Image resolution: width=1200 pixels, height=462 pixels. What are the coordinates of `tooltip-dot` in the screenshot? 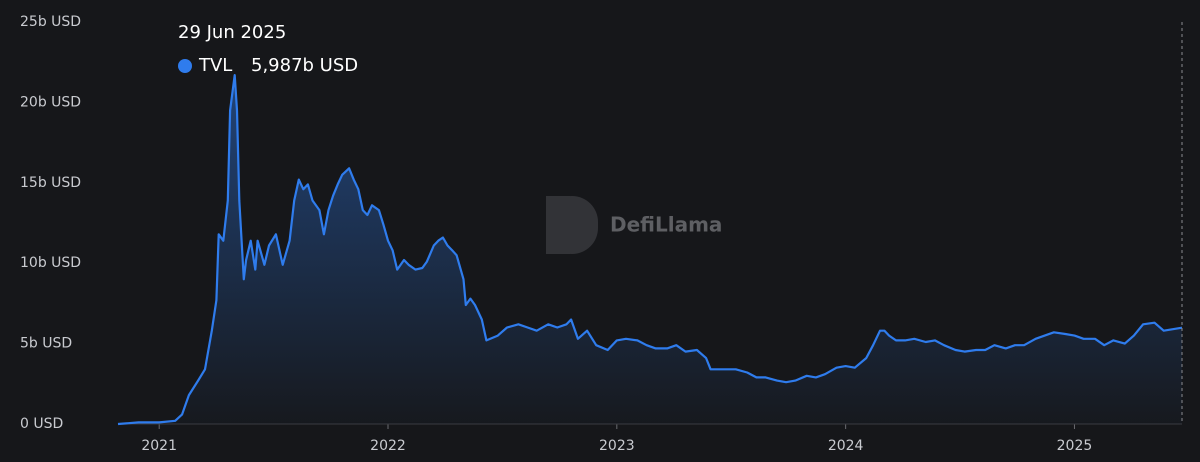 It's located at (185, 66).